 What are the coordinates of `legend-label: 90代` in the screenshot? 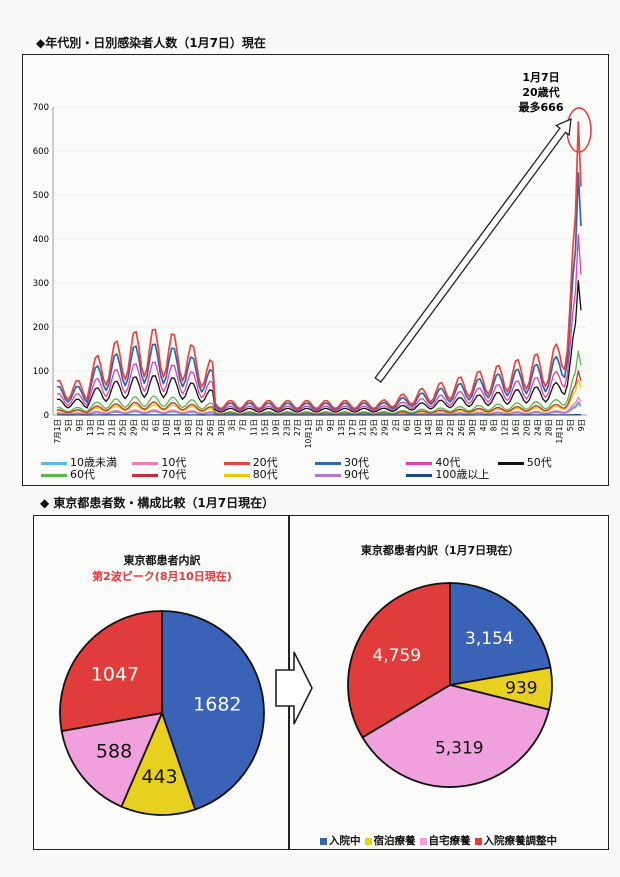 It's located at (357, 474).